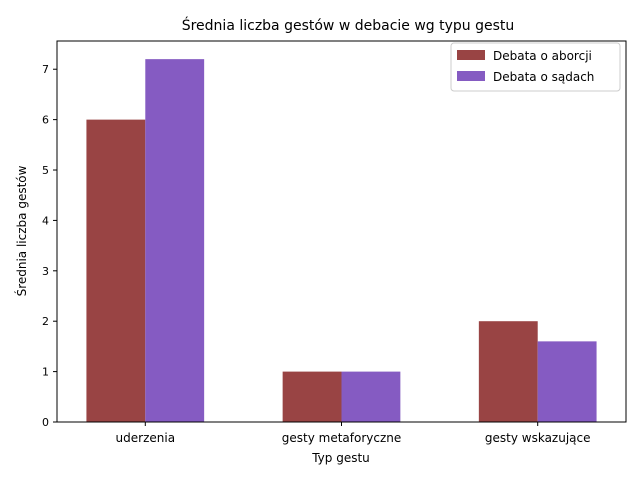 The width and height of the screenshot is (640, 480). What do you see at coordinates (45, 220) in the screenshot?
I see `y-tick-label: 4` at bounding box center [45, 220].